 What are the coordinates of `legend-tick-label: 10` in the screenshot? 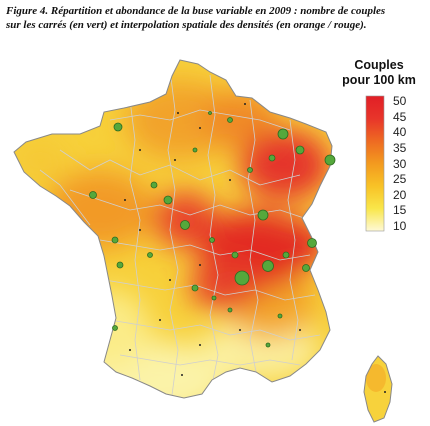 It's located at (400, 226).